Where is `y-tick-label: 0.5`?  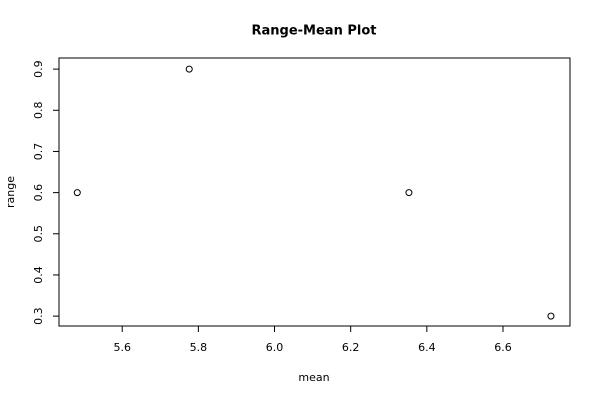 y-tick-label: 0.5 is located at coordinates (38, 234).